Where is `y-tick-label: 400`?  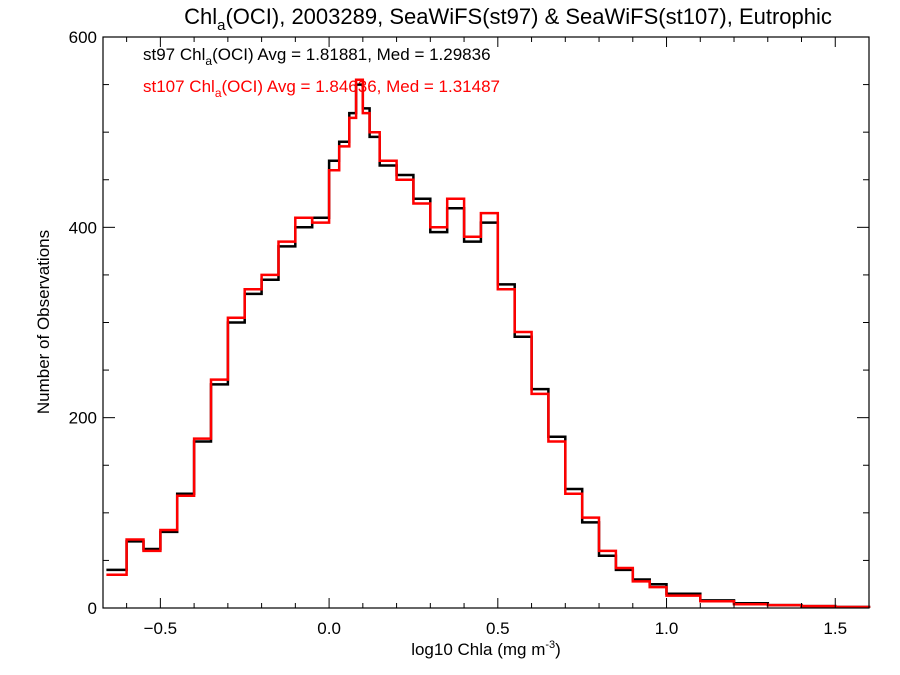 y-tick-label: 400 is located at coordinates (83, 227).